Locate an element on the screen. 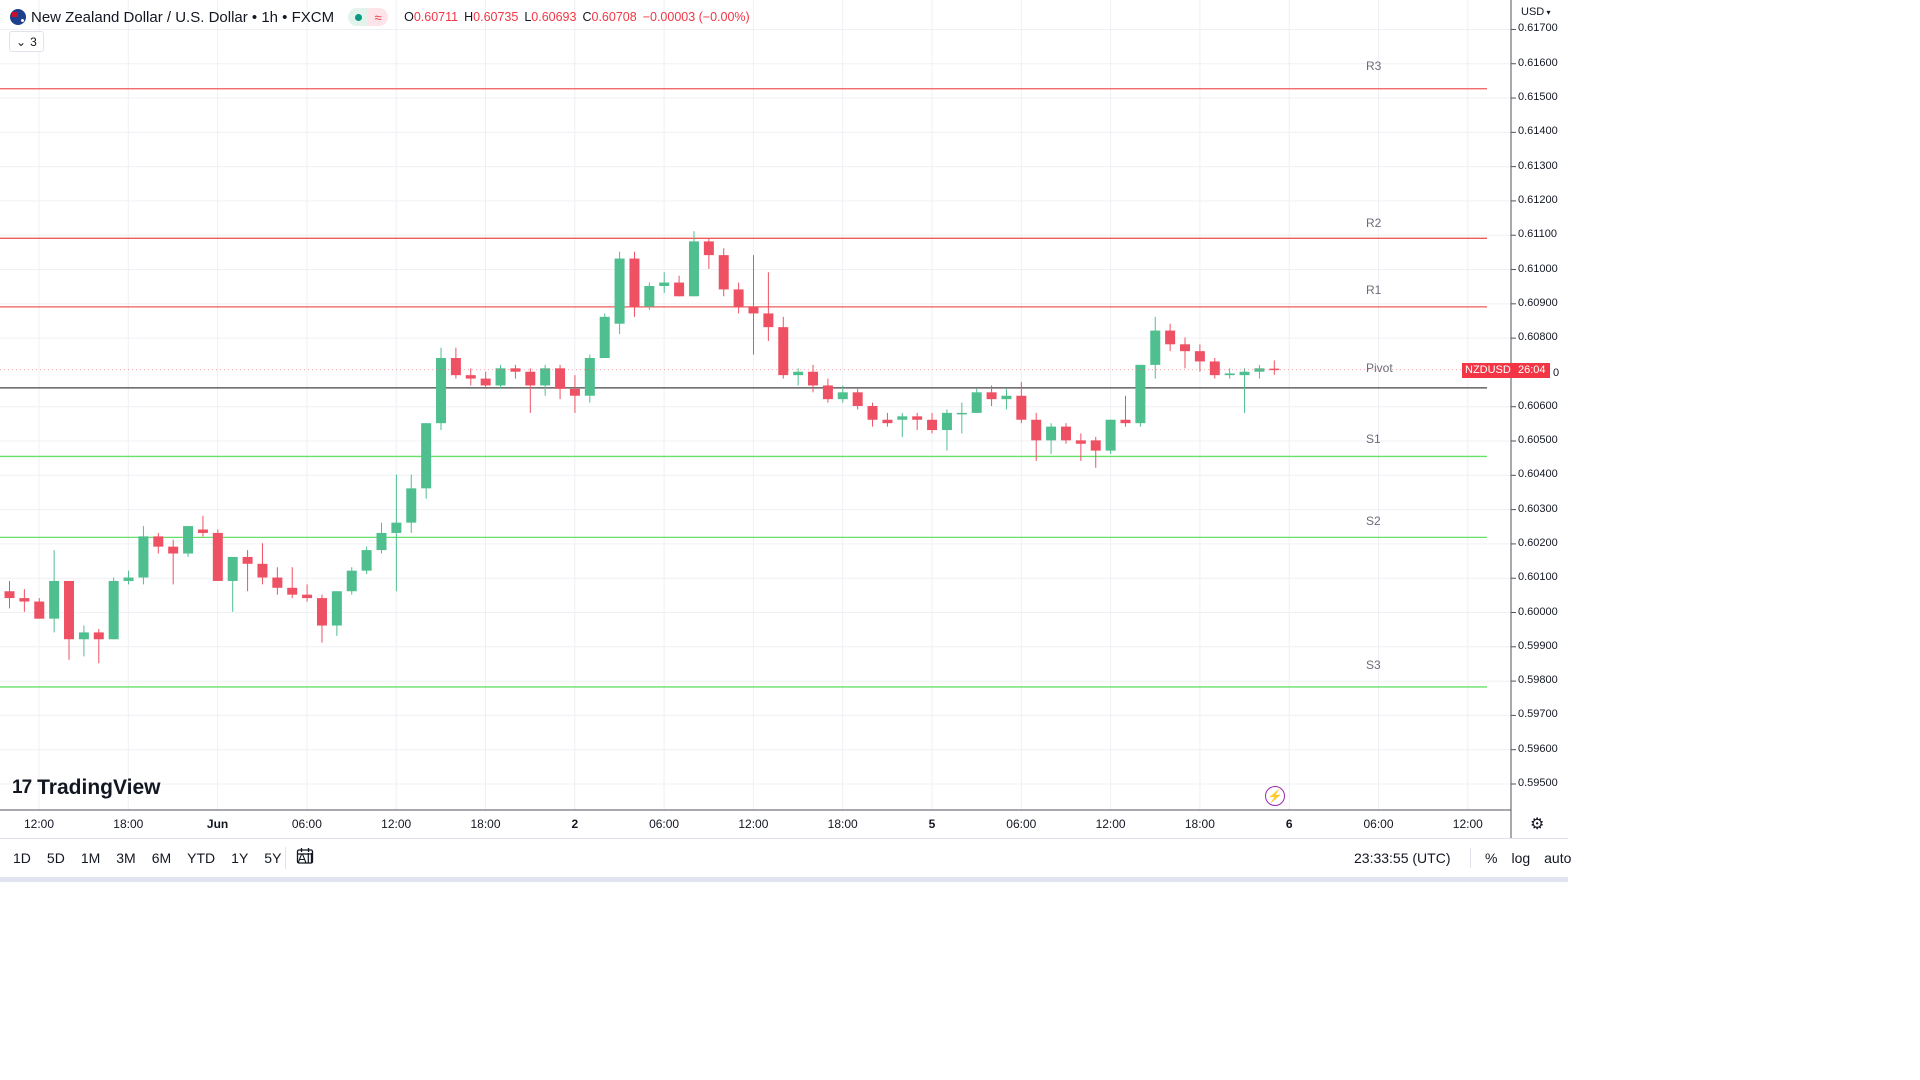 The image size is (1920, 1080). market-status-badges: ≈ is located at coordinates (368, 17).